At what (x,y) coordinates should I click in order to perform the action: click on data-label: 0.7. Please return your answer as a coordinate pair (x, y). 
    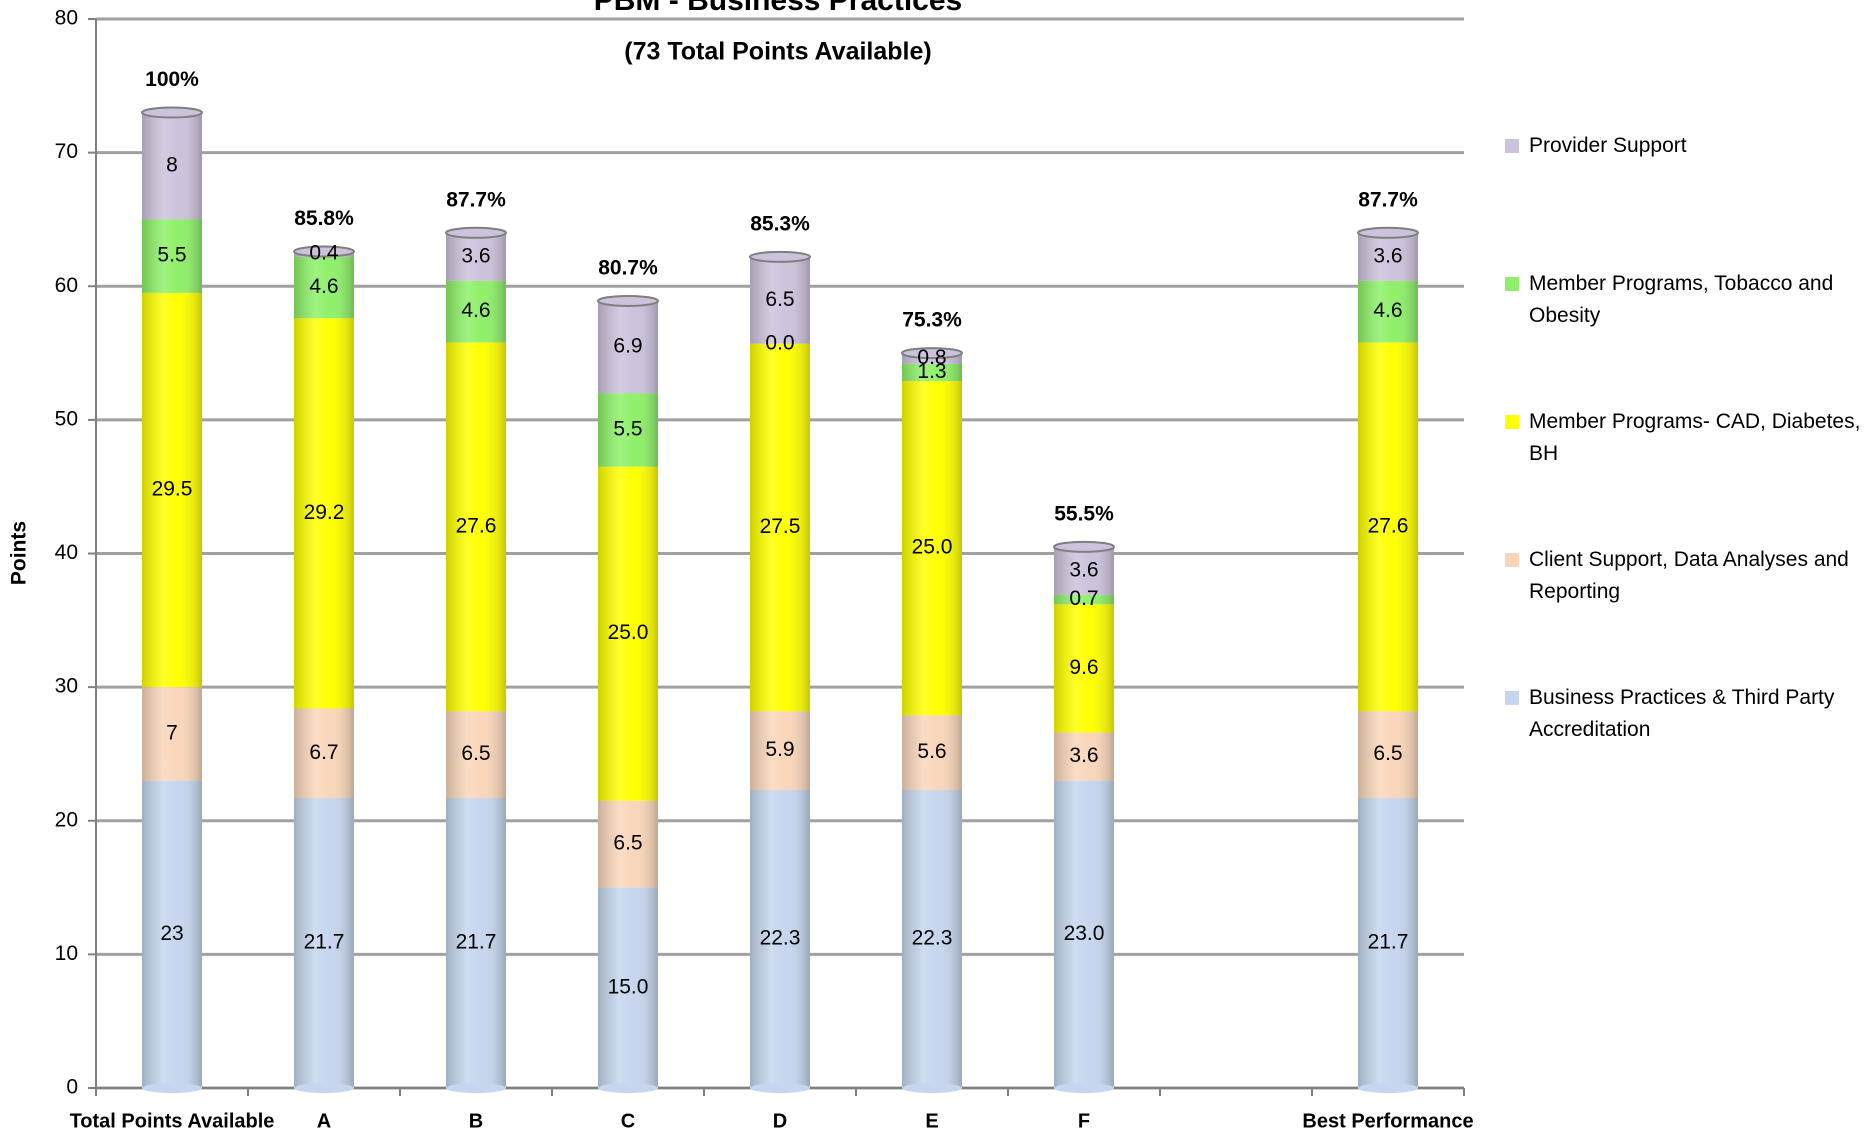
    Looking at the image, I should click on (1083, 598).